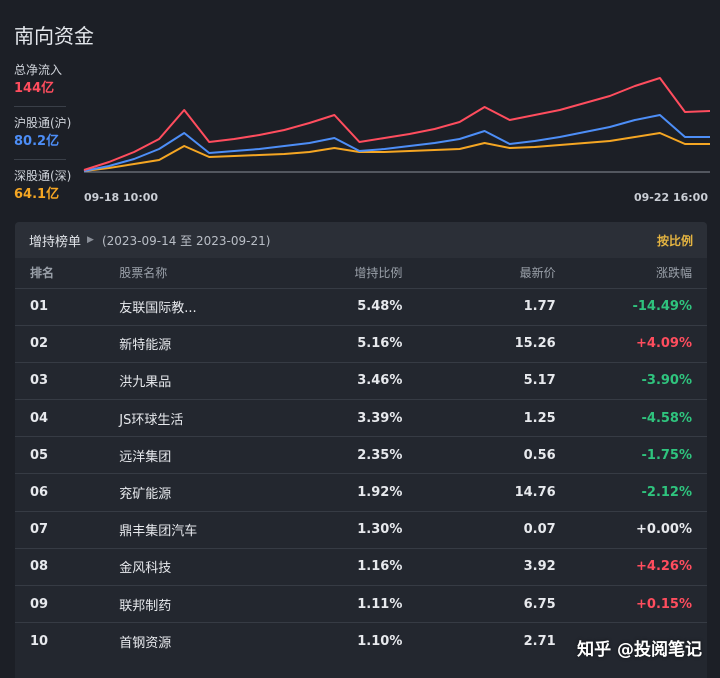 This screenshot has width=720, height=678. I want to click on table-header-row: 排名 股票名称 增持比例 最新价 涨跌幅, so click(361, 273).